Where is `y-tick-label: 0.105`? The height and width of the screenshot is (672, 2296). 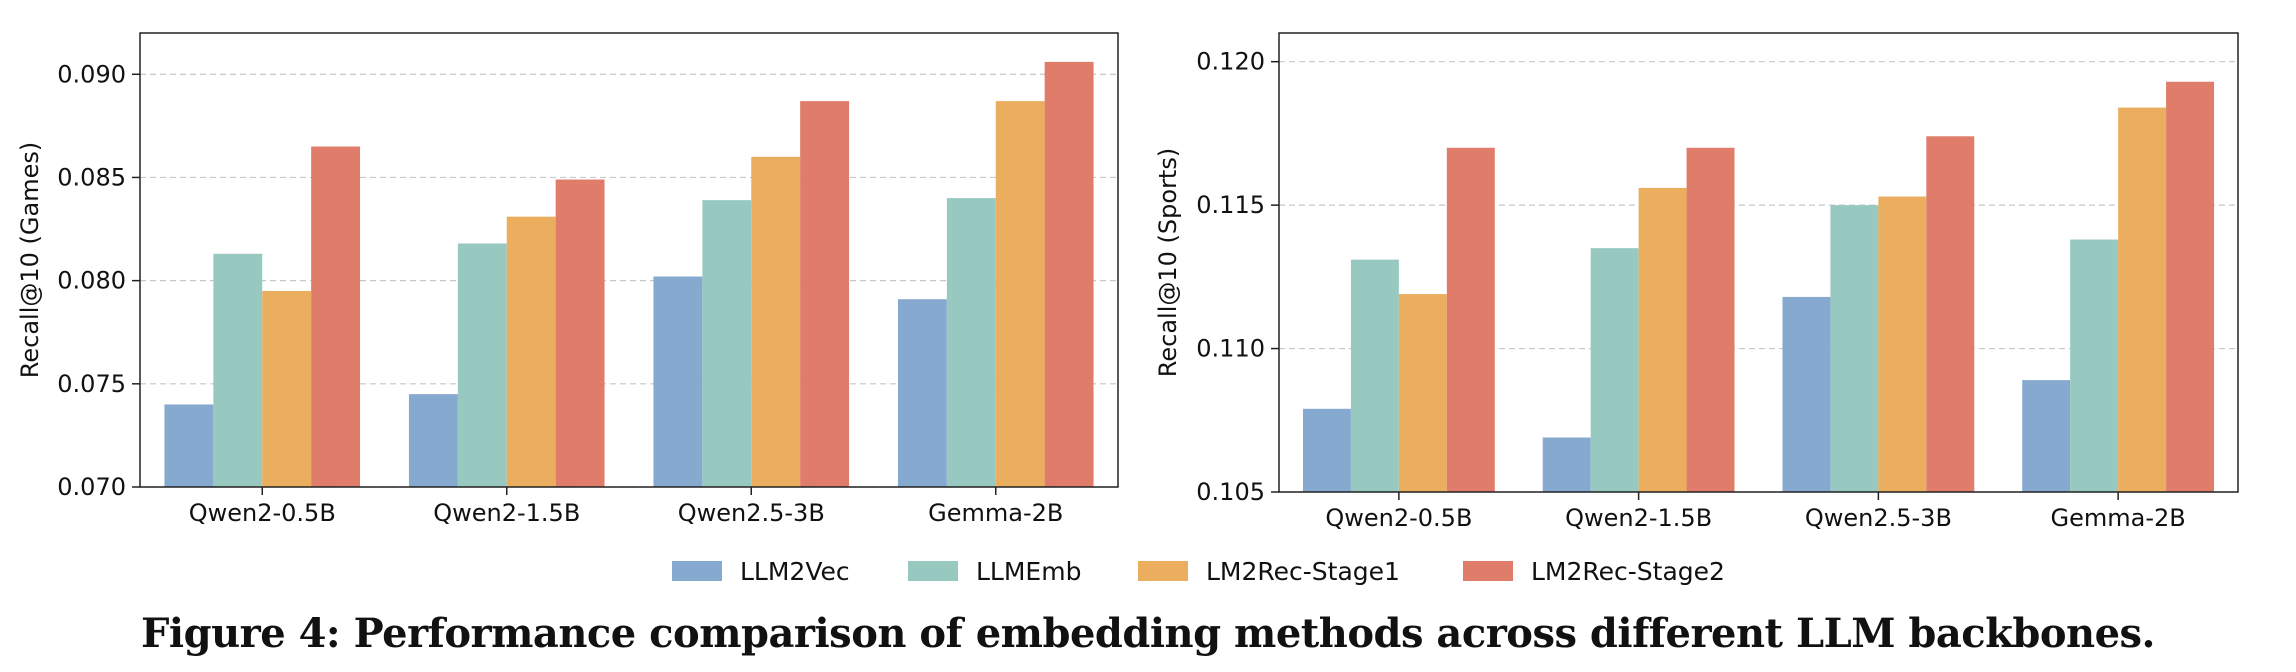 y-tick-label: 0.105 is located at coordinates (1230, 492).